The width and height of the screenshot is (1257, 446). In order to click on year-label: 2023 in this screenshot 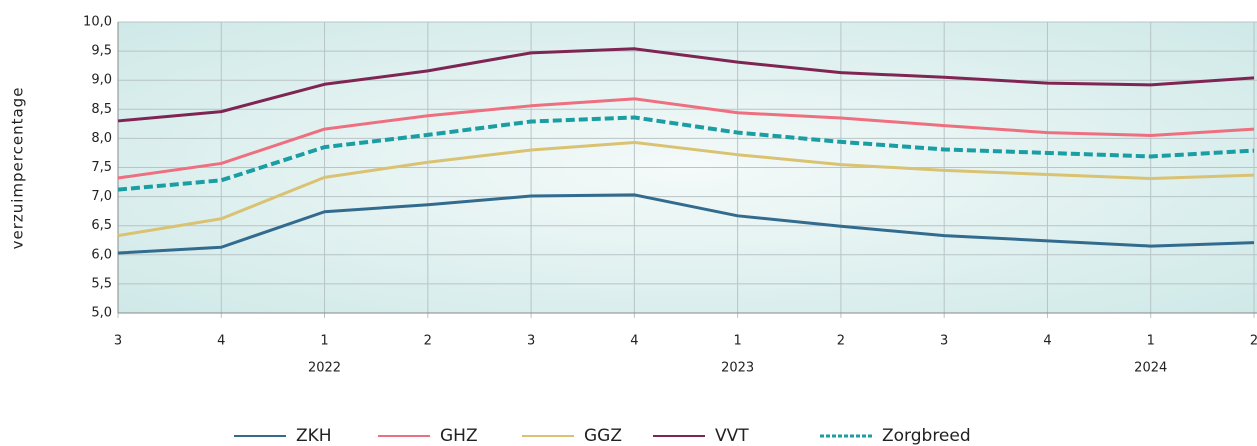, I will do `click(737, 368)`.